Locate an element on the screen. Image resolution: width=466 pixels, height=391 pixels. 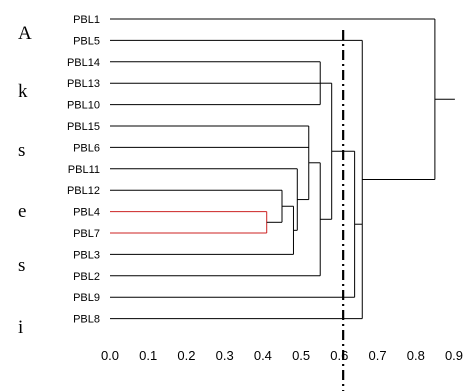
x-tick-label: 0.3 is located at coordinates (225, 355).